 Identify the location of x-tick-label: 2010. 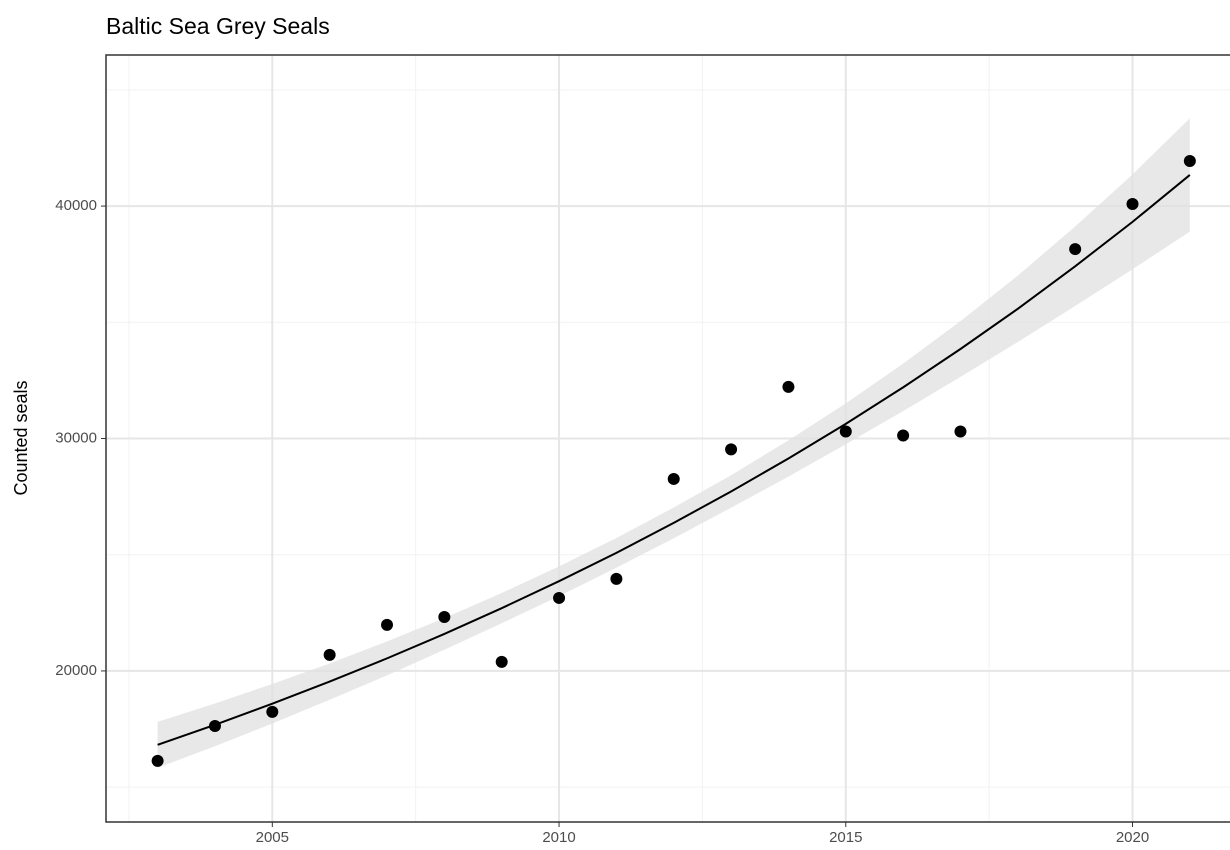
(558, 837).